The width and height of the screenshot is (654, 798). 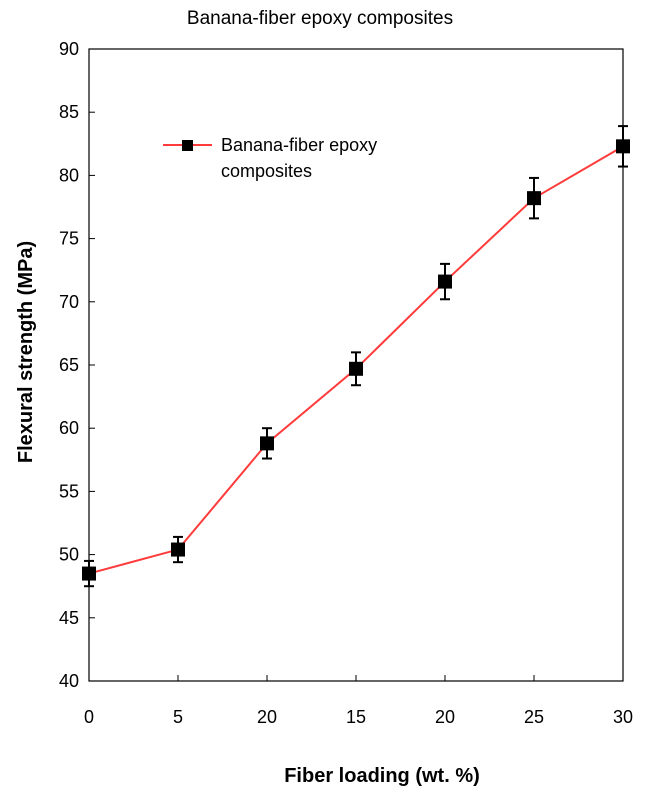 I want to click on chart-title: Banana-fiber epoxy composites, so click(x=320, y=18).